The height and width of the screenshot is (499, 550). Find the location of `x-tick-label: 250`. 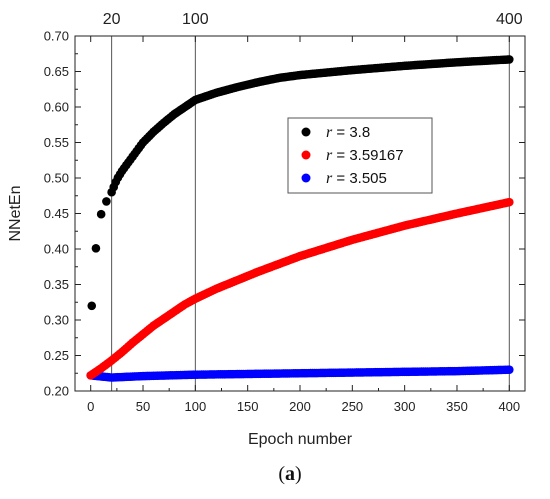

x-tick-label: 250 is located at coordinates (352, 406).